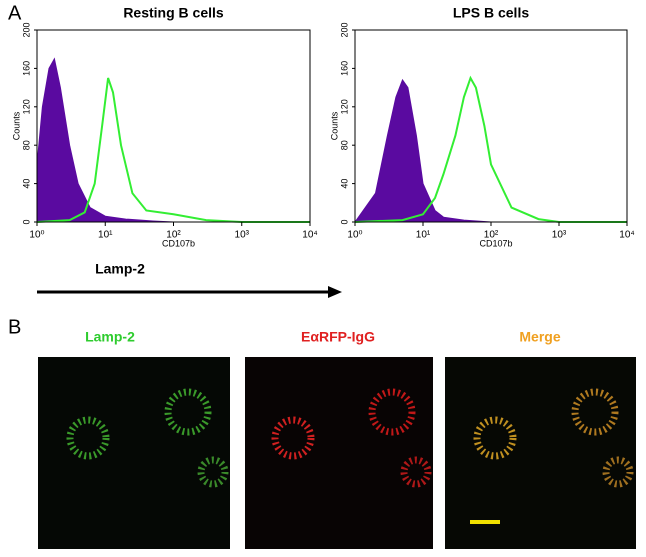 The height and width of the screenshot is (557, 646). I want to click on arrow-head, so click(335, 292).